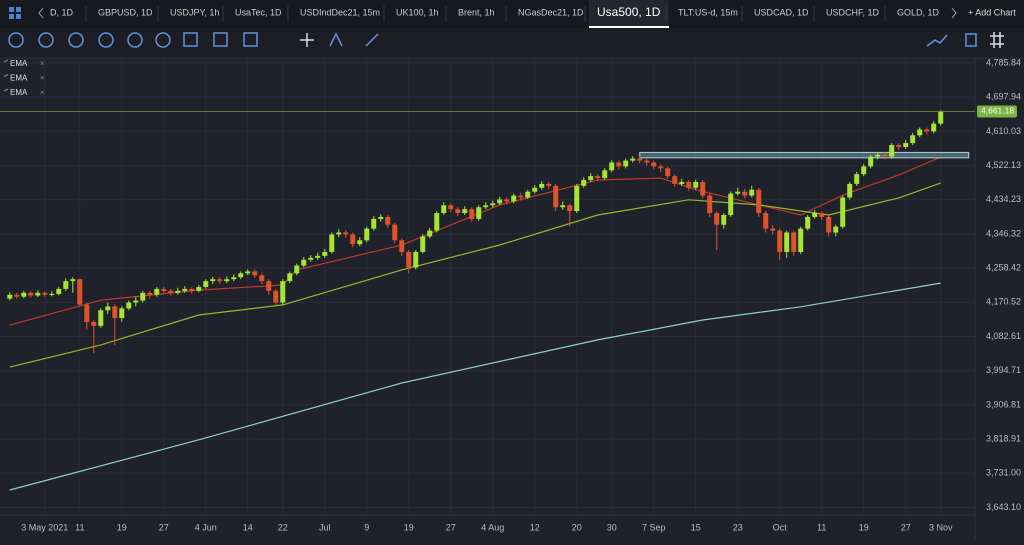  What do you see at coordinates (1003, 336) in the screenshot?
I see `y-tick-label: 4,082.61` at bounding box center [1003, 336].